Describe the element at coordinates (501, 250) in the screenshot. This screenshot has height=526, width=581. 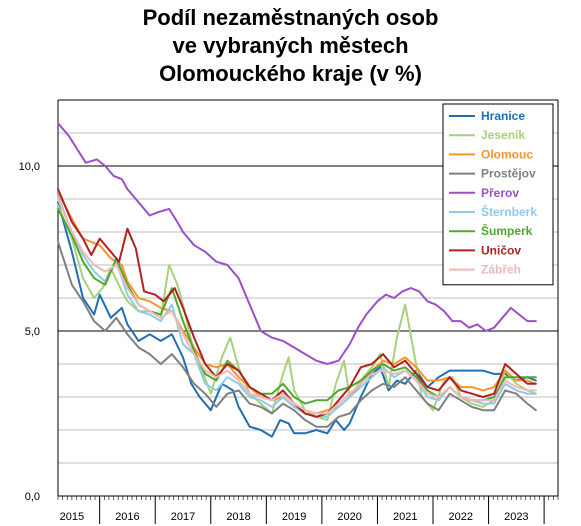
I see `legend-label: Uničov` at that location.